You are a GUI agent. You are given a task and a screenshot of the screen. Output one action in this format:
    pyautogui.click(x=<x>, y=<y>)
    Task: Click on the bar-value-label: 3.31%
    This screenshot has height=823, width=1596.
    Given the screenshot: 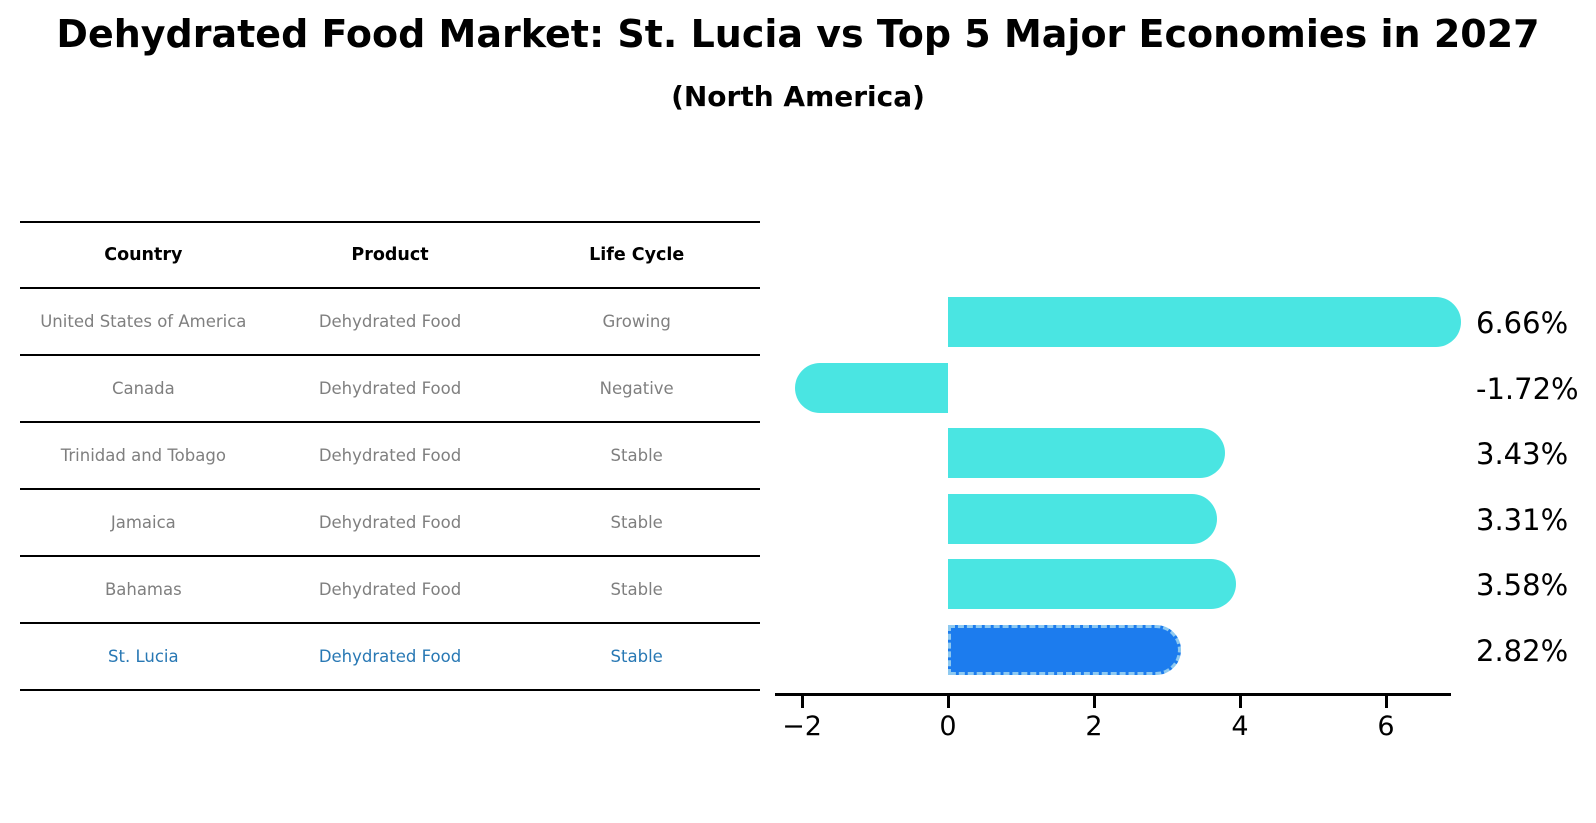 What is the action you would take?
    pyautogui.click(x=1522, y=520)
    